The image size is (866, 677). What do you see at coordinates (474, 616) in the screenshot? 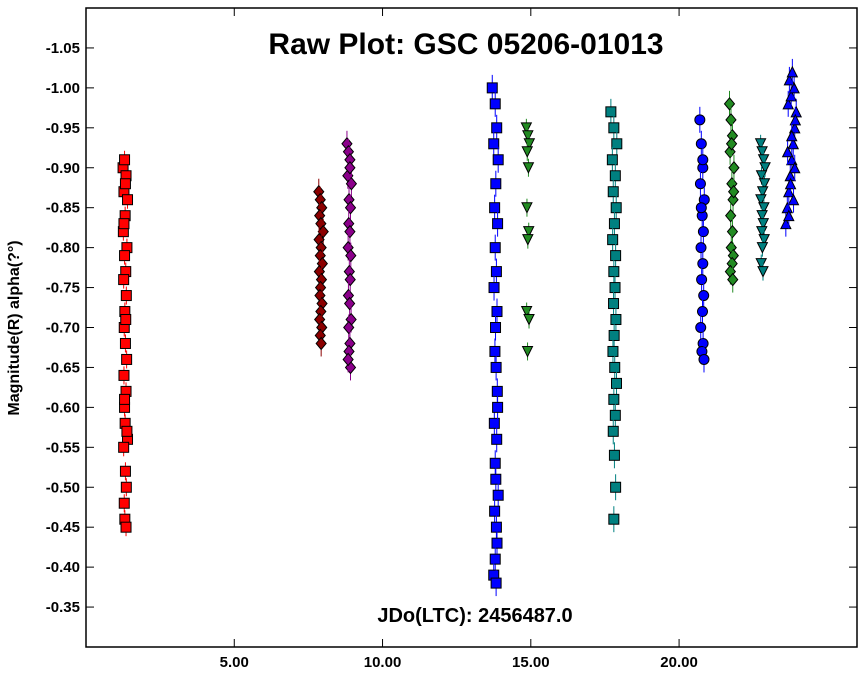
I see `jd-annotation: JDo(LTC): 2456487.0` at bounding box center [474, 616].